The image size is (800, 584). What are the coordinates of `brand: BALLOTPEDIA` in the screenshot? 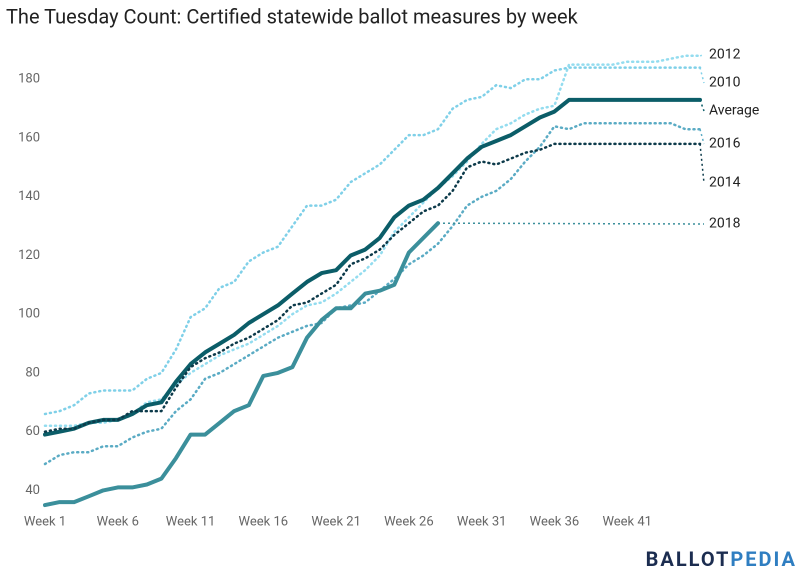 It's located at (721, 559).